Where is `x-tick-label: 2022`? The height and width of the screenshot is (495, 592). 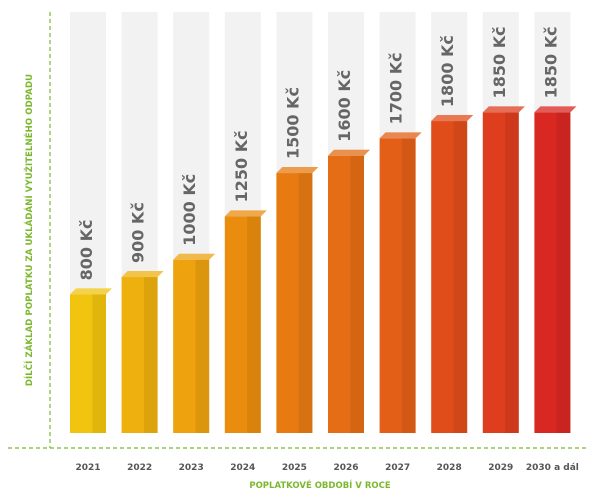 x-tick-label: 2022 is located at coordinates (139, 468).